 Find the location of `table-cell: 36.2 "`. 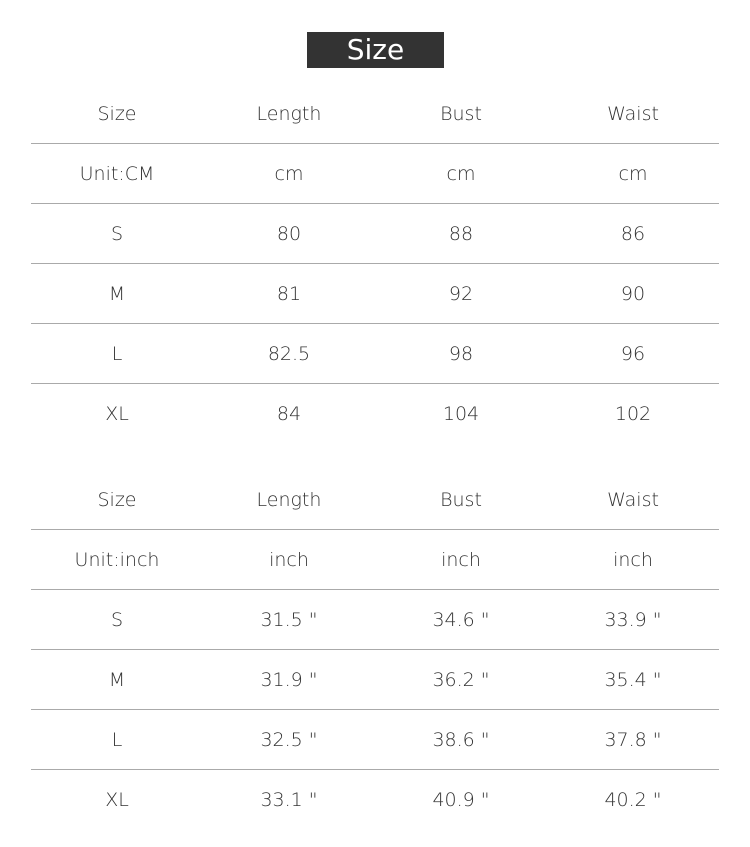

table-cell: 36.2 " is located at coordinates (461, 679).